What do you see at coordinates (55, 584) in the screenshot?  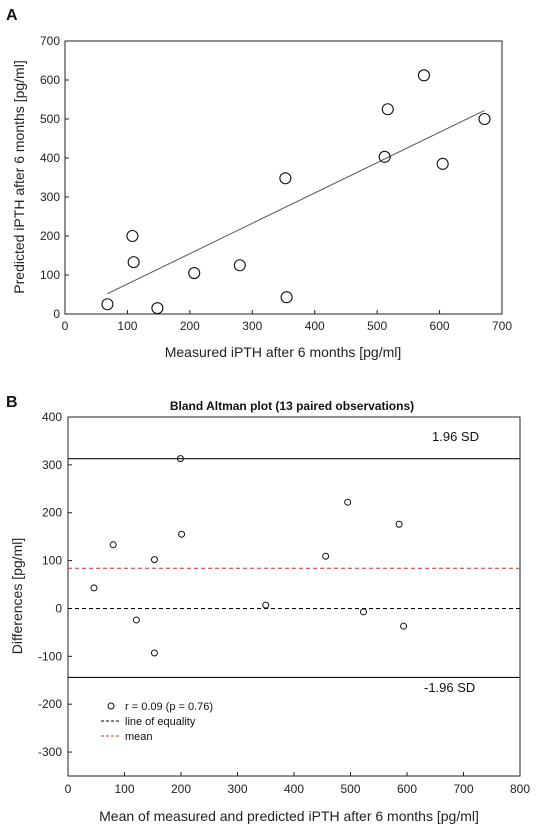 I see `chart-b-y-ticks: -300 -200 -100 0 100 200 300 400` at bounding box center [55, 584].